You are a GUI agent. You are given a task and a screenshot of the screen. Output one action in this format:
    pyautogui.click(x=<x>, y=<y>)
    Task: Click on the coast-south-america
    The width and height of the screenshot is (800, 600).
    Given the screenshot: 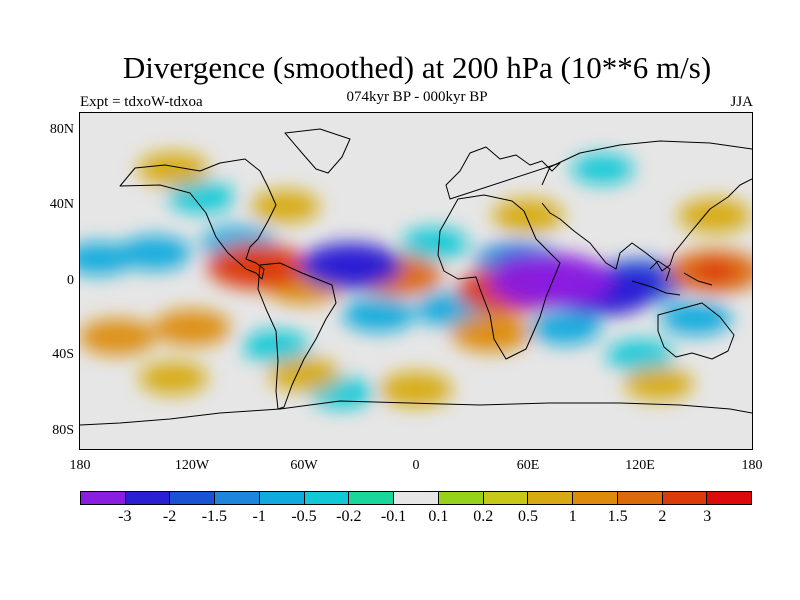 What is the action you would take?
    pyautogui.click(x=297, y=336)
    